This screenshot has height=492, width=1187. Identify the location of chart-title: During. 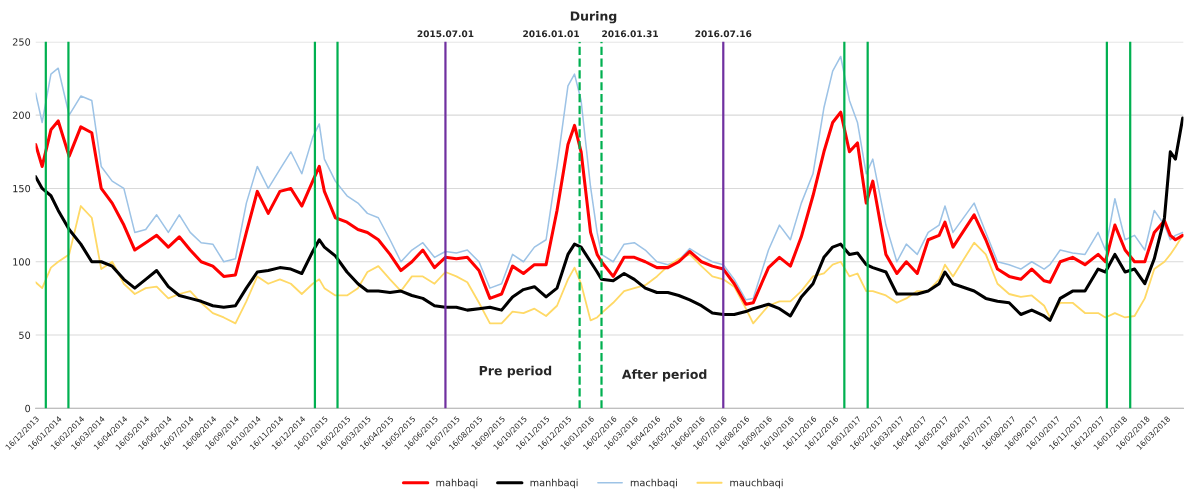
(593, 17).